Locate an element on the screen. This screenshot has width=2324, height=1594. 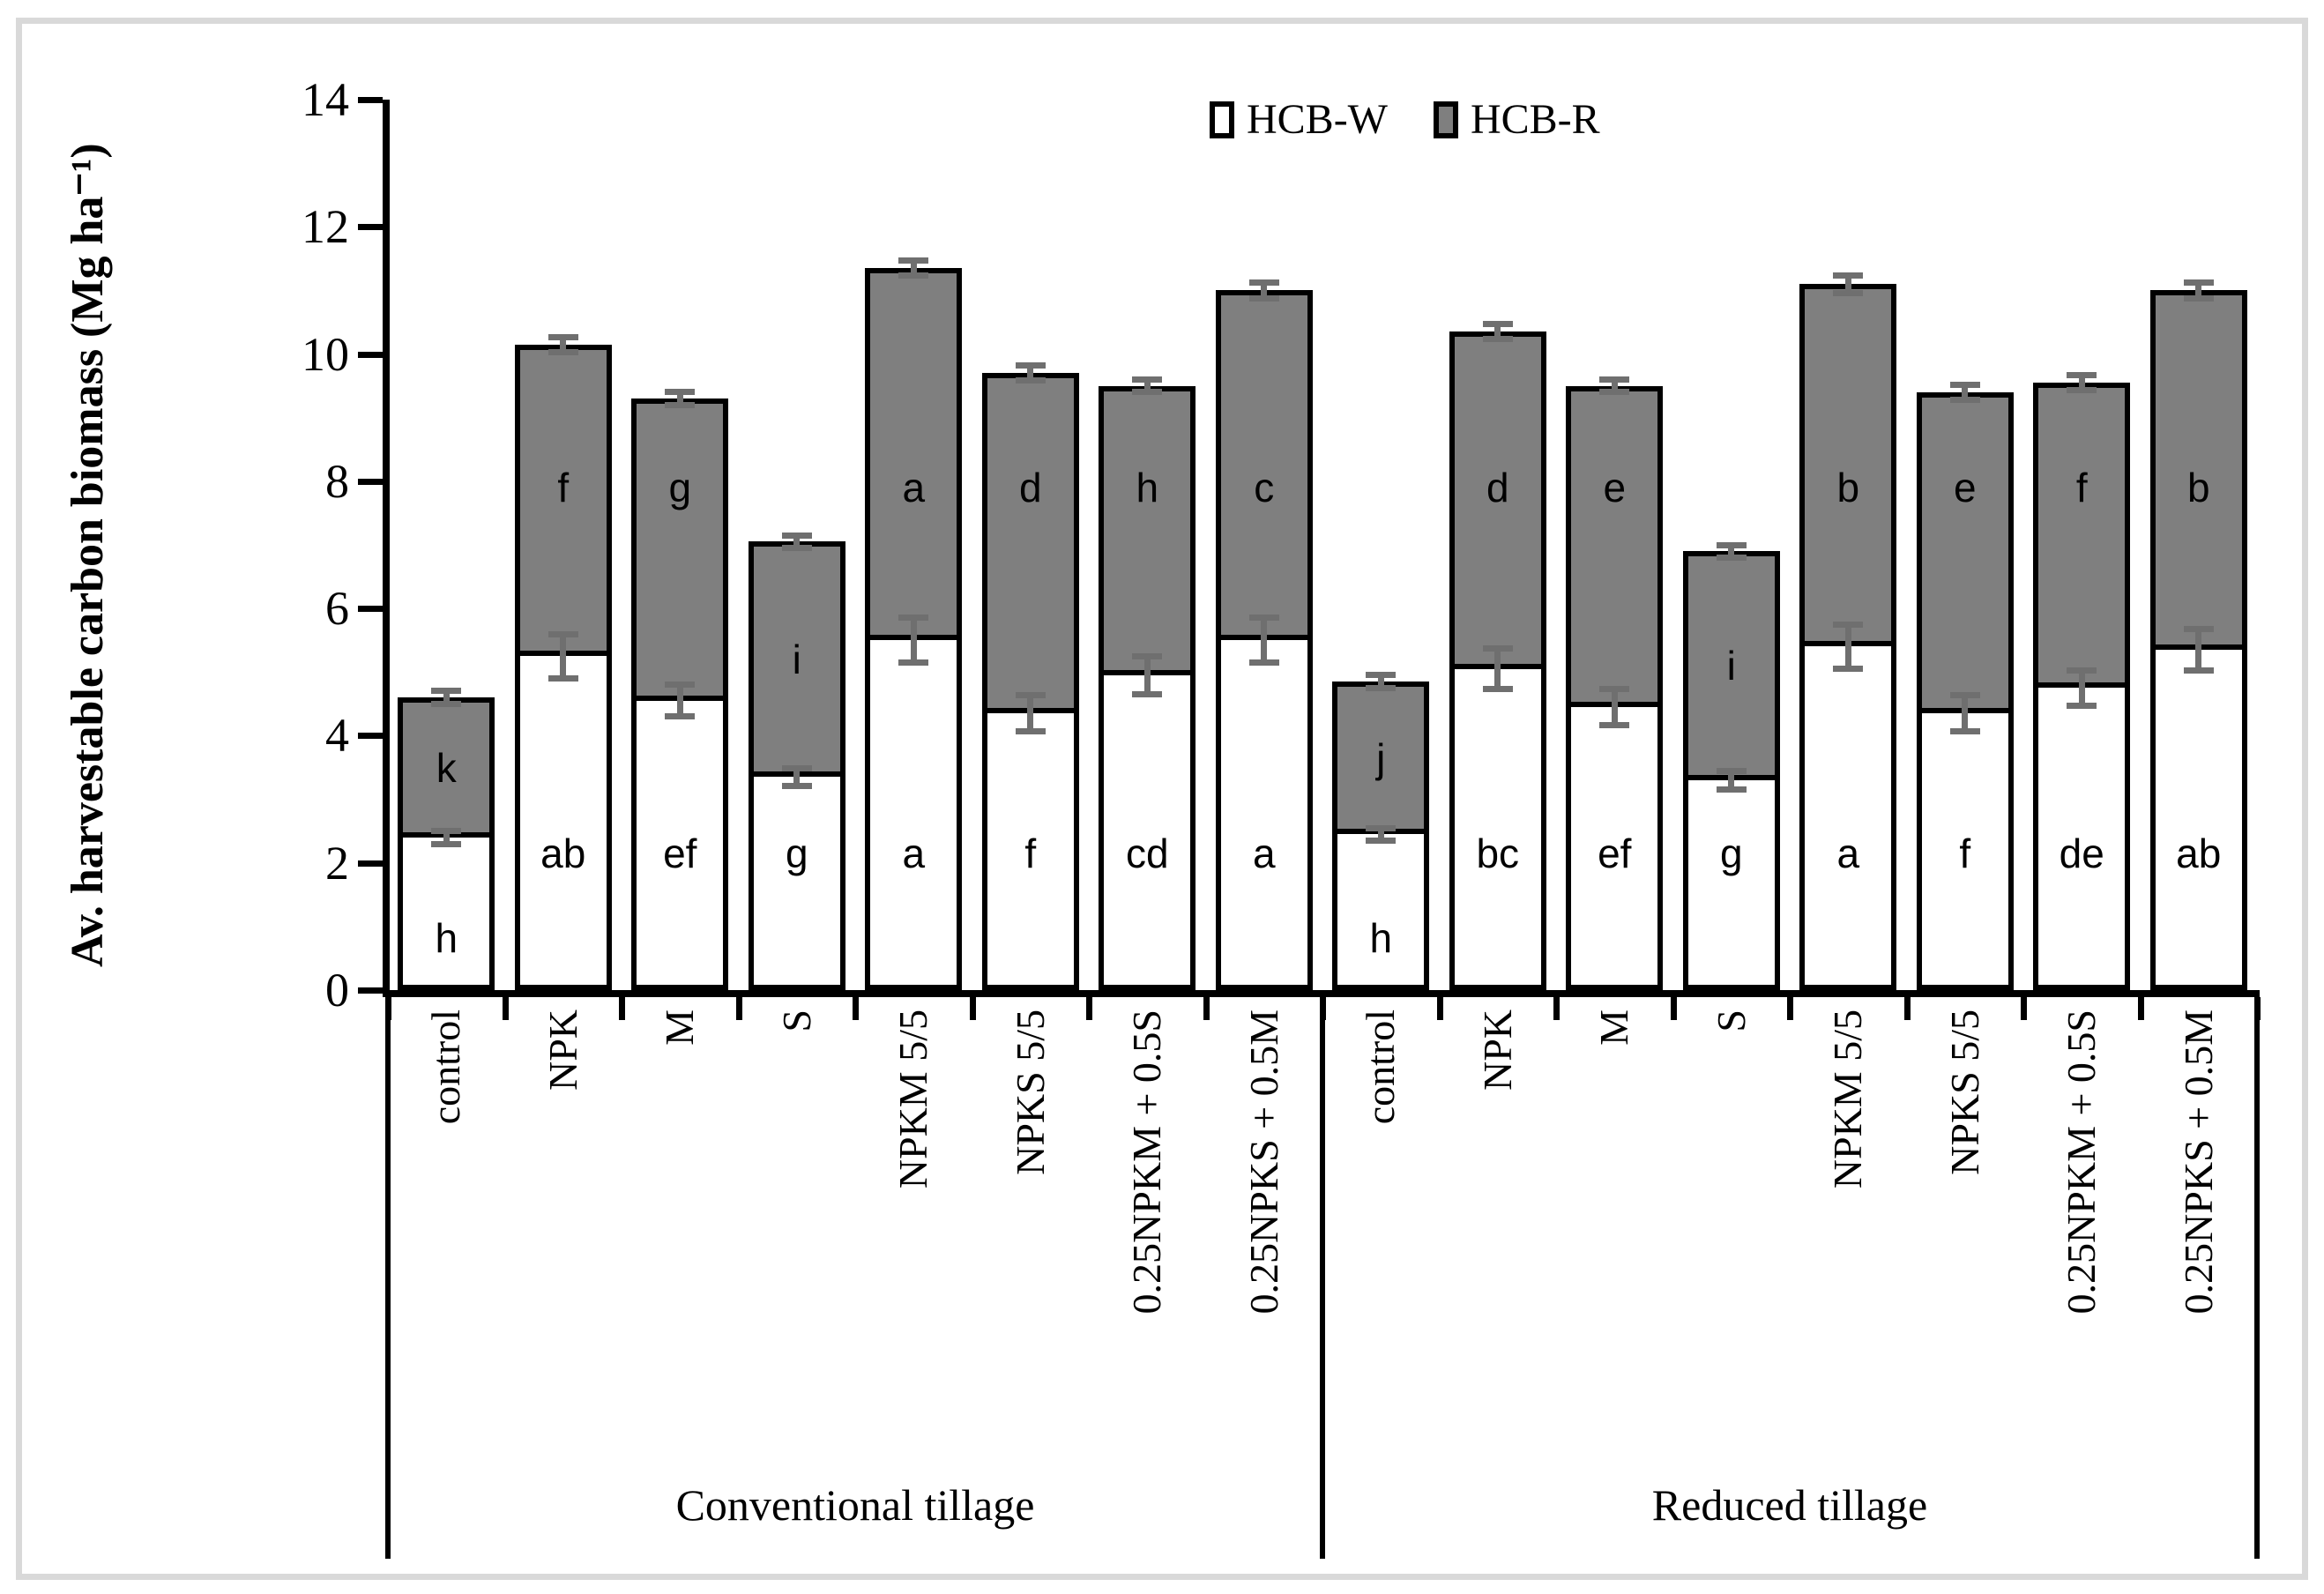
x-category-label: NPKS 5/5 is located at coordinates (1030, 1092).